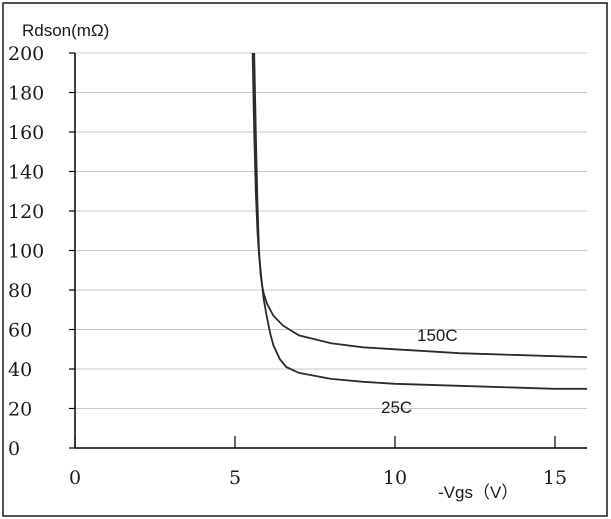 The width and height of the screenshot is (611, 519). Describe the element at coordinates (20, 291) in the screenshot. I see `y-tick-label: 80` at that location.